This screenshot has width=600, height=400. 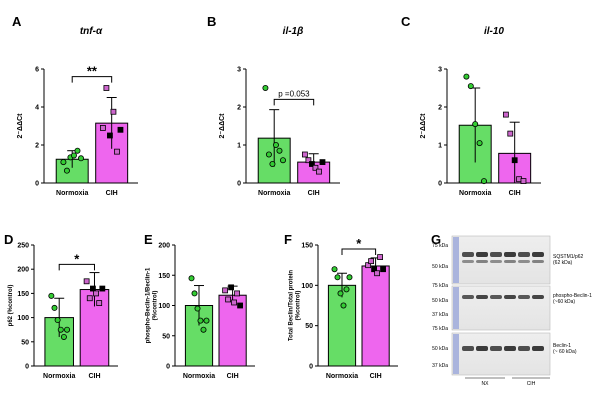 I want to click on y-tick-label: 6, so click(x=37, y=70).